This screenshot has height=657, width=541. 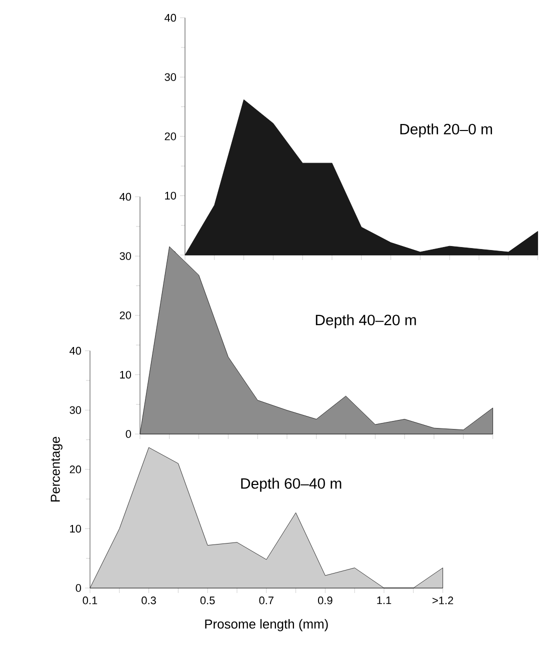 I want to click on x-tick-label: >1.2, so click(x=443, y=600).